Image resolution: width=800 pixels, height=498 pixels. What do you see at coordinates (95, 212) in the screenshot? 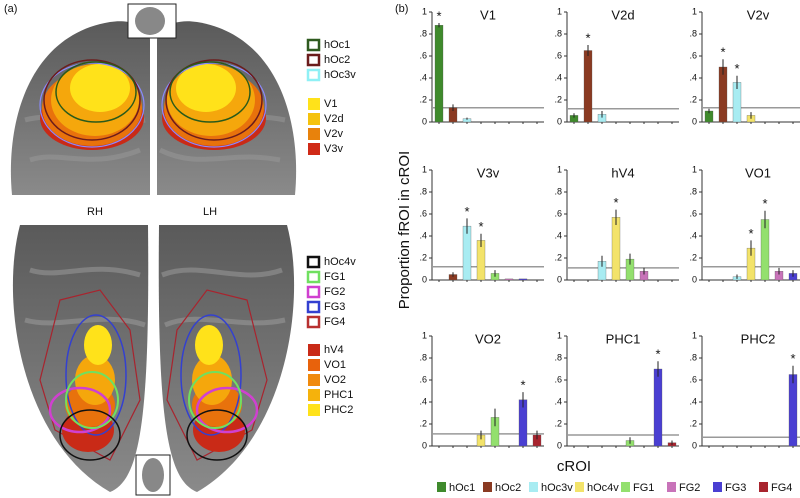
I see `hemisphere-label: RH` at bounding box center [95, 212].